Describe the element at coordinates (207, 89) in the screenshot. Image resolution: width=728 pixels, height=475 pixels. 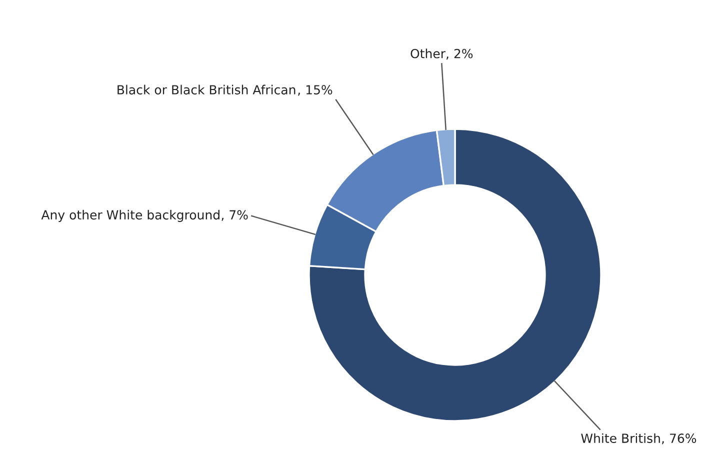
I see `slice-label: Black or Black British African` at that location.